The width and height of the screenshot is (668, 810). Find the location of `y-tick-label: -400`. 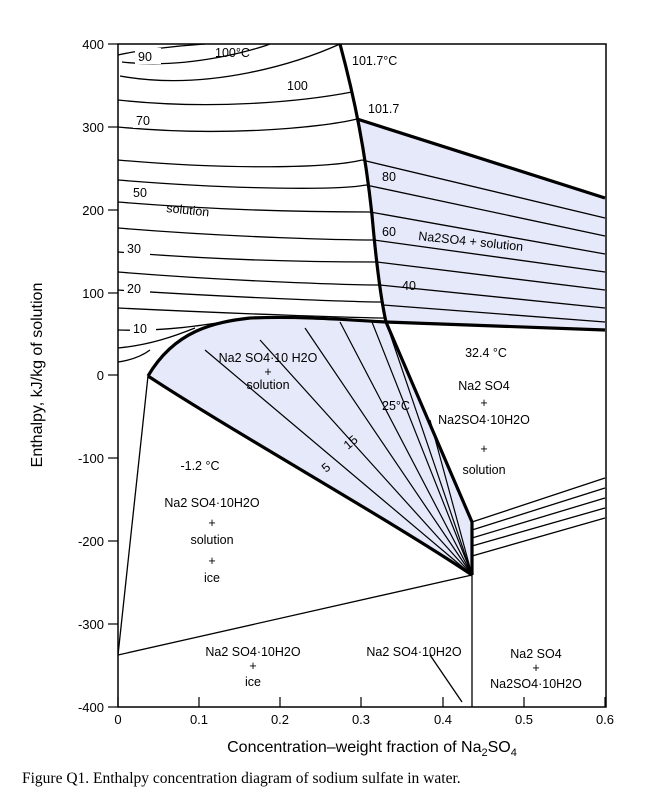

y-tick-label: -400 is located at coordinates (91, 707).